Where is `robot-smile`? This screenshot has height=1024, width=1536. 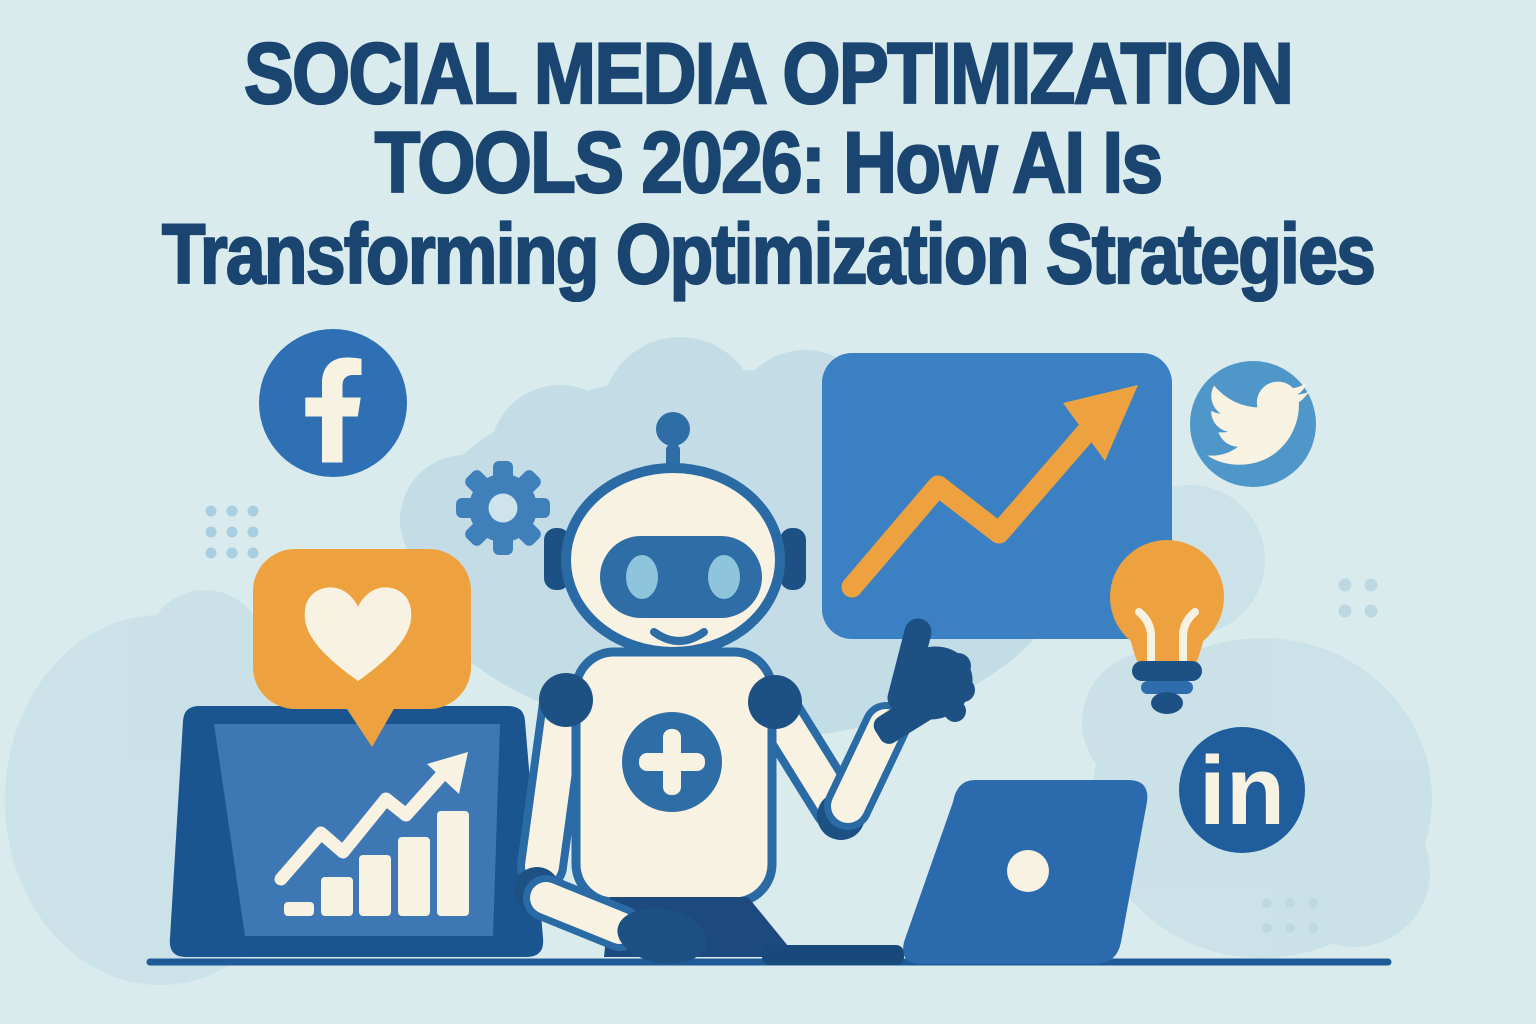 robot-smile is located at coordinates (679, 636).